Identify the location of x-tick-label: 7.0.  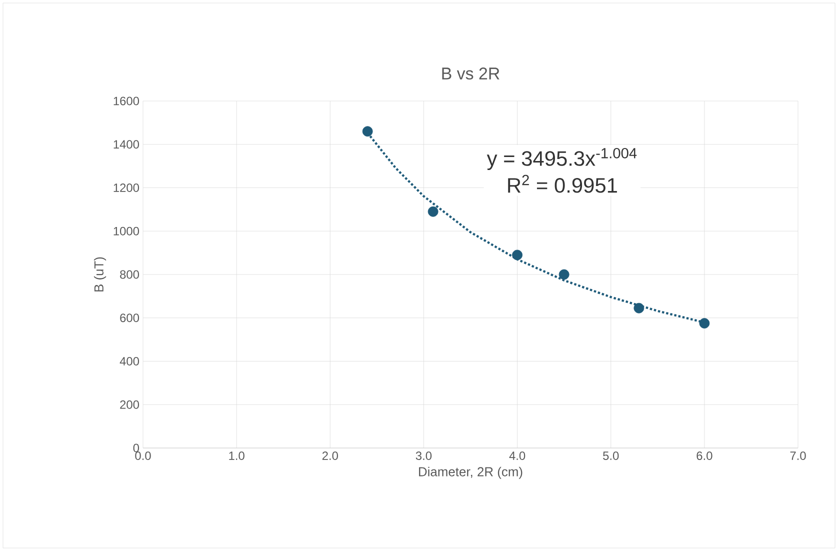
(798, 456).